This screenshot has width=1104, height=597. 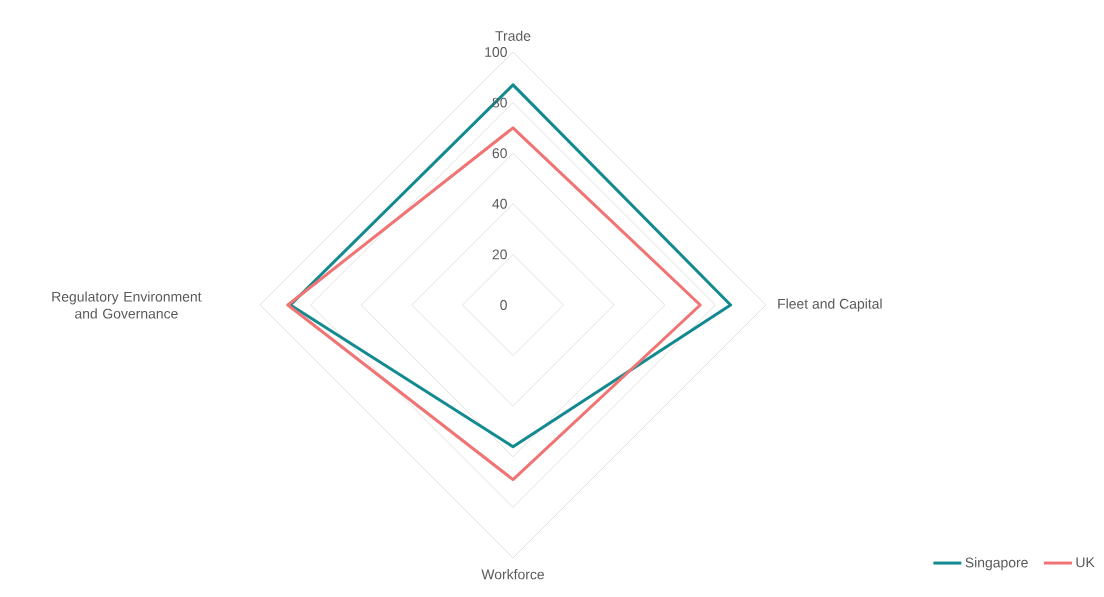 I want to click on spoke-label: Fleet and Capital, so click(x=830, y=305).